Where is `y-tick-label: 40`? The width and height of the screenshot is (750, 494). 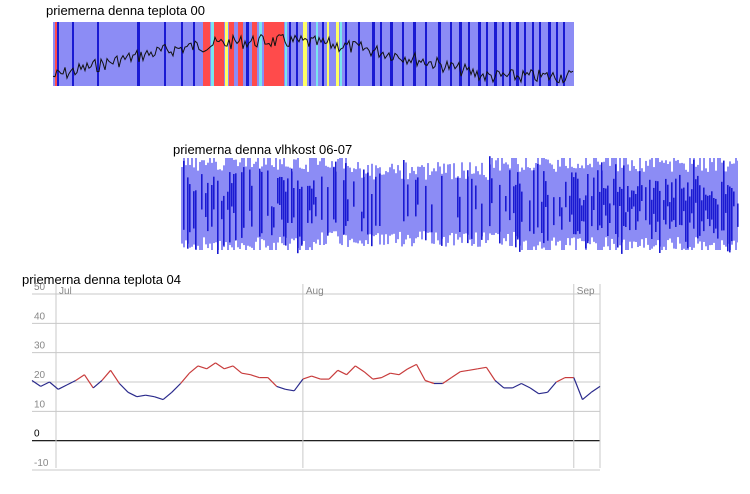
y-tick-label: 40 is located at coordinates (40, 316).